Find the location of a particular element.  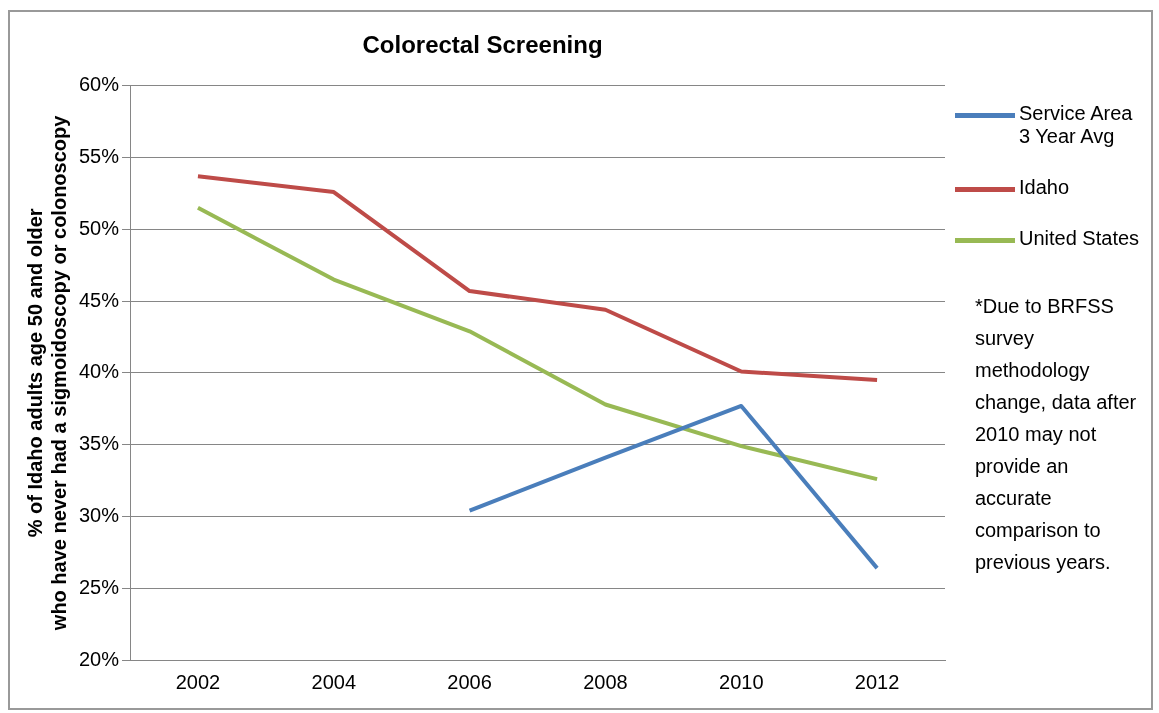

y-tick-label: 60% is located at coordinates (99, 84).